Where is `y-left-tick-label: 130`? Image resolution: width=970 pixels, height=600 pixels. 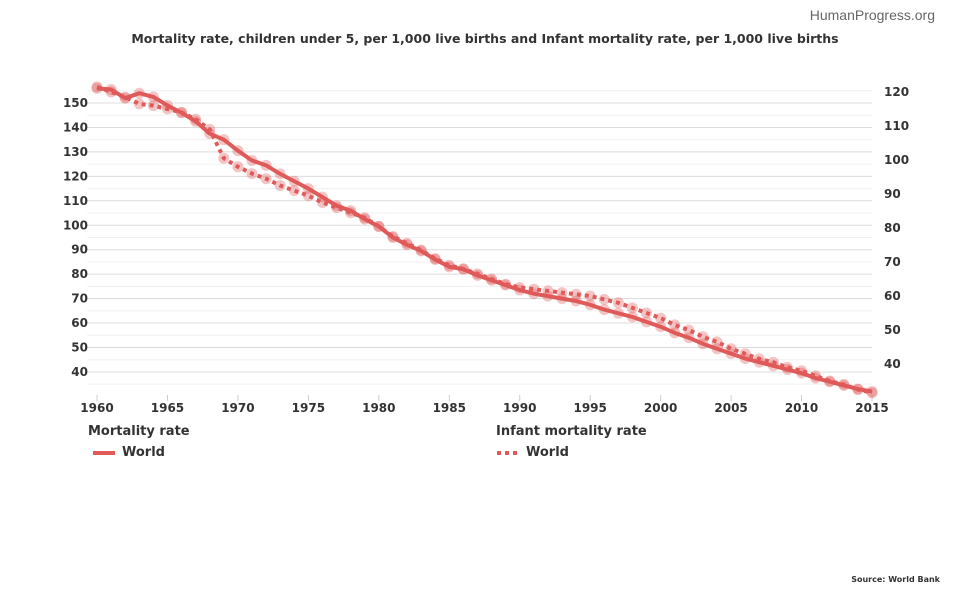
y-left-tick-label: 130 is located at coordinates (75, 152).